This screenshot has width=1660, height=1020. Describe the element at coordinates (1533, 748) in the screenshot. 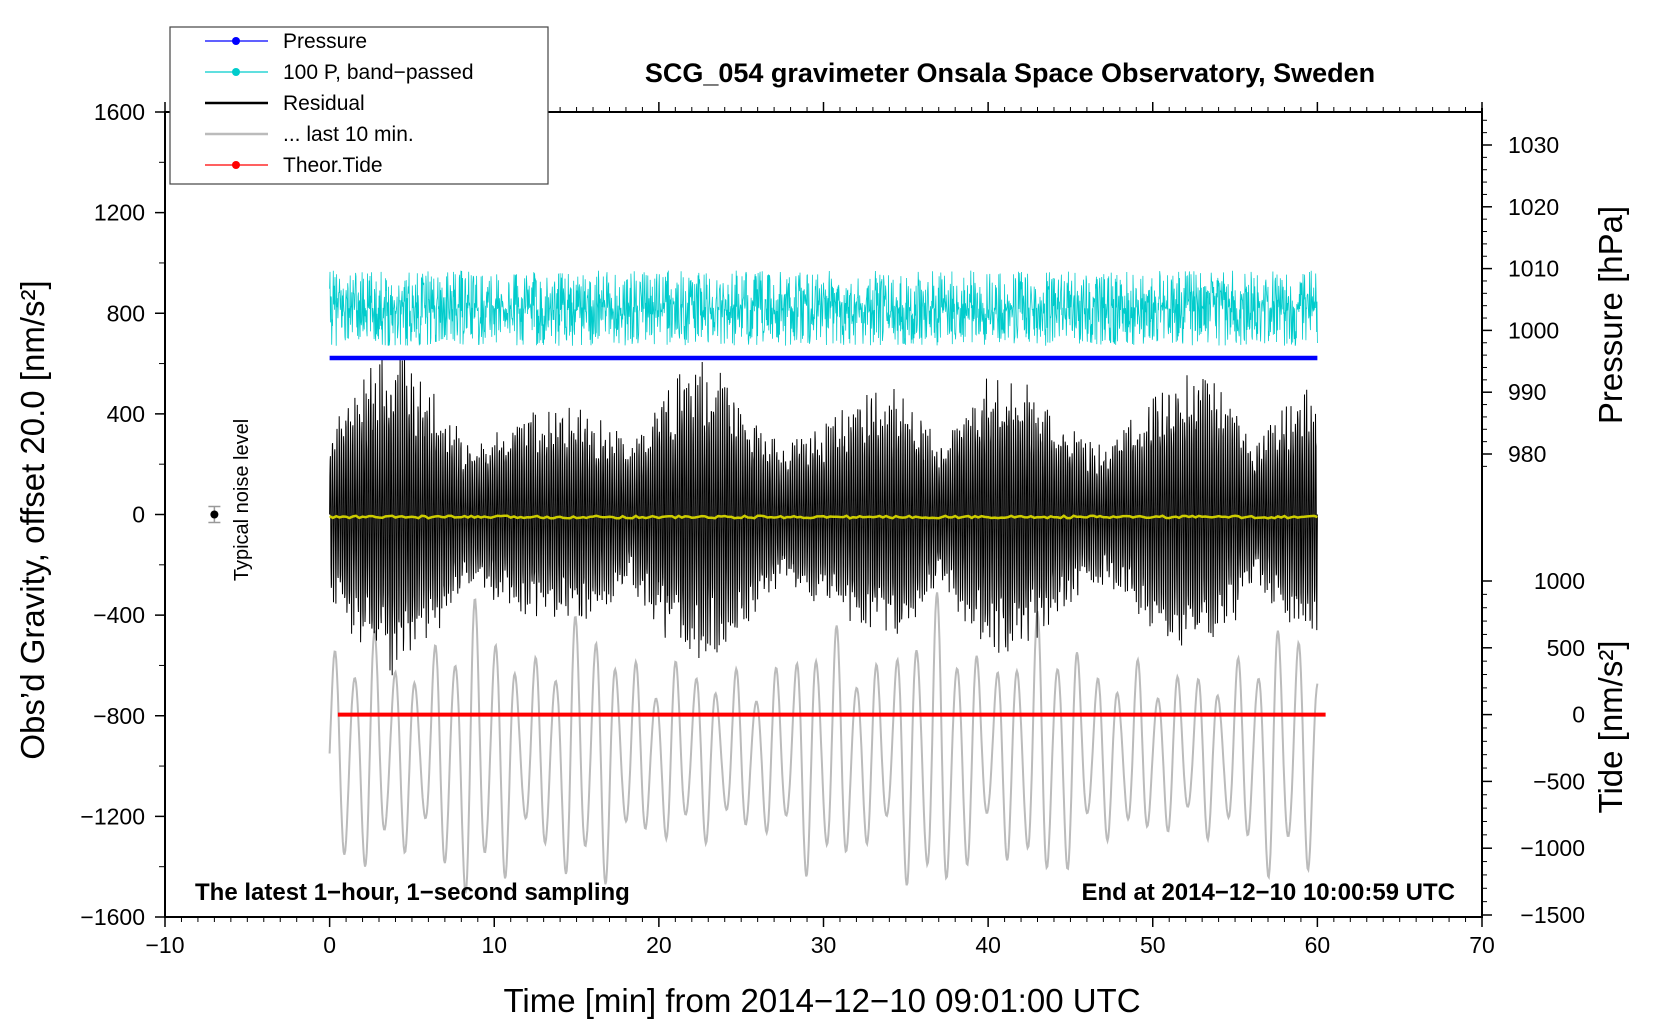

I see `y-axis-tide: 1000 500 0 −500 −1000 −1500` at that location.